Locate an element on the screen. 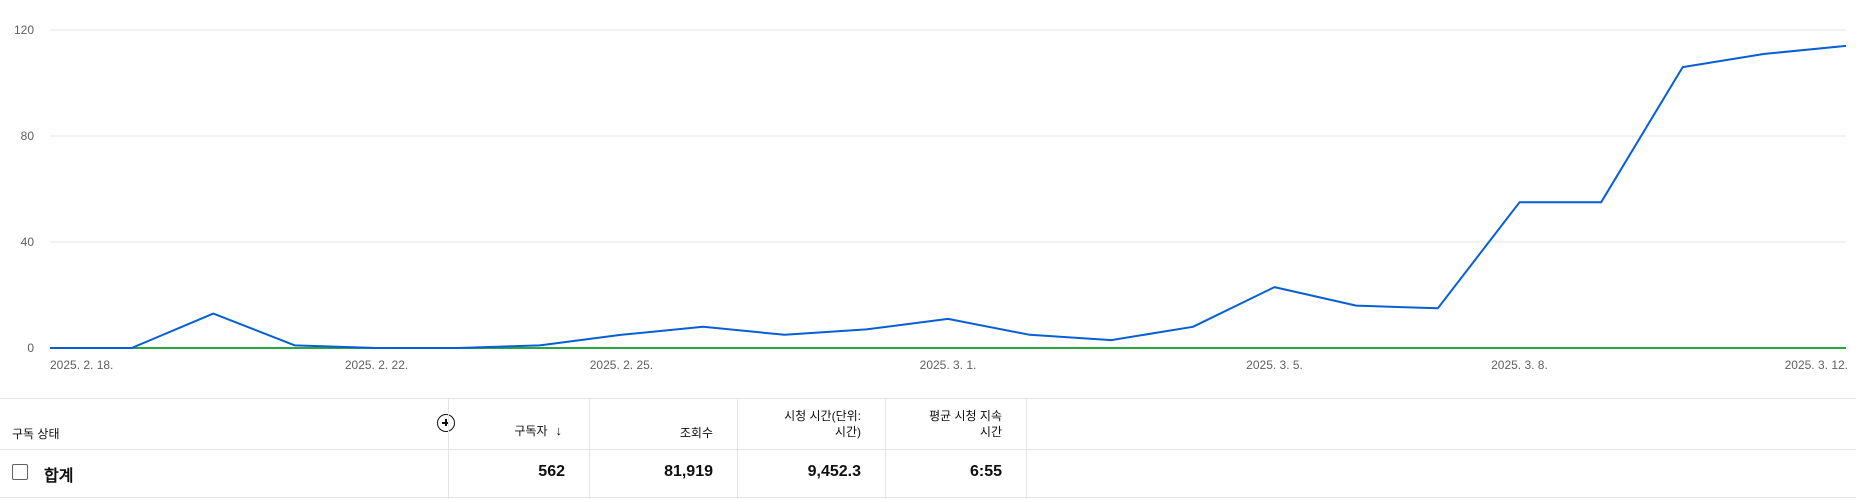  total-avg-view-duration-value: 6:55 is located at coordinates (985, 471).